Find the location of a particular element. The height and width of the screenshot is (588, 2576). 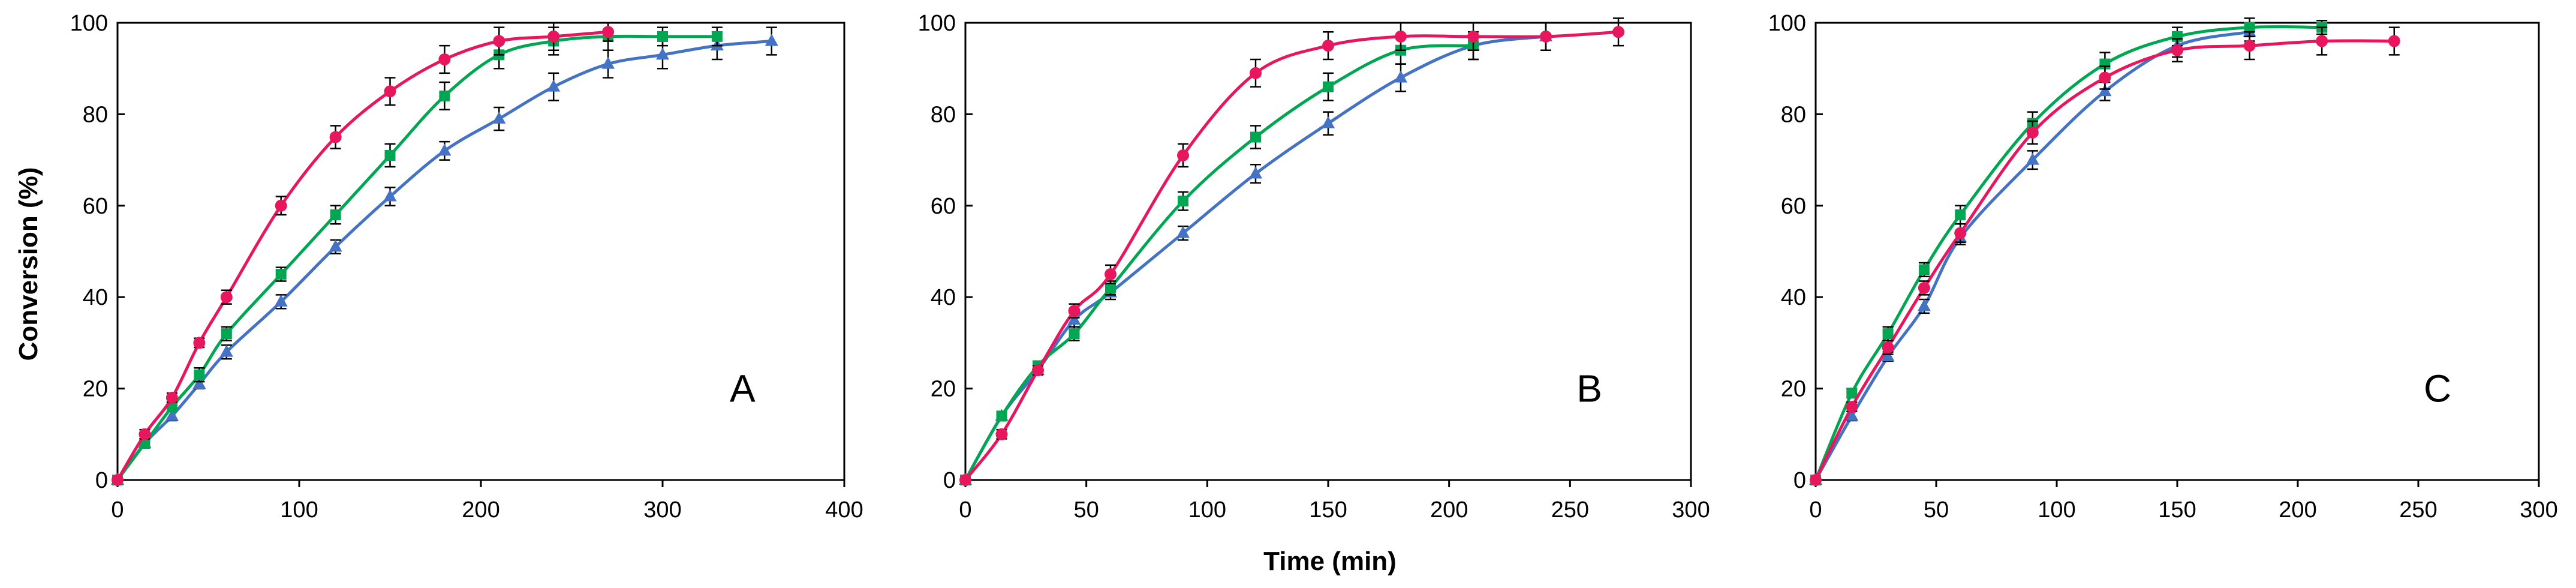

x-tick-label: 50 is located at coordinates (1086, 510).